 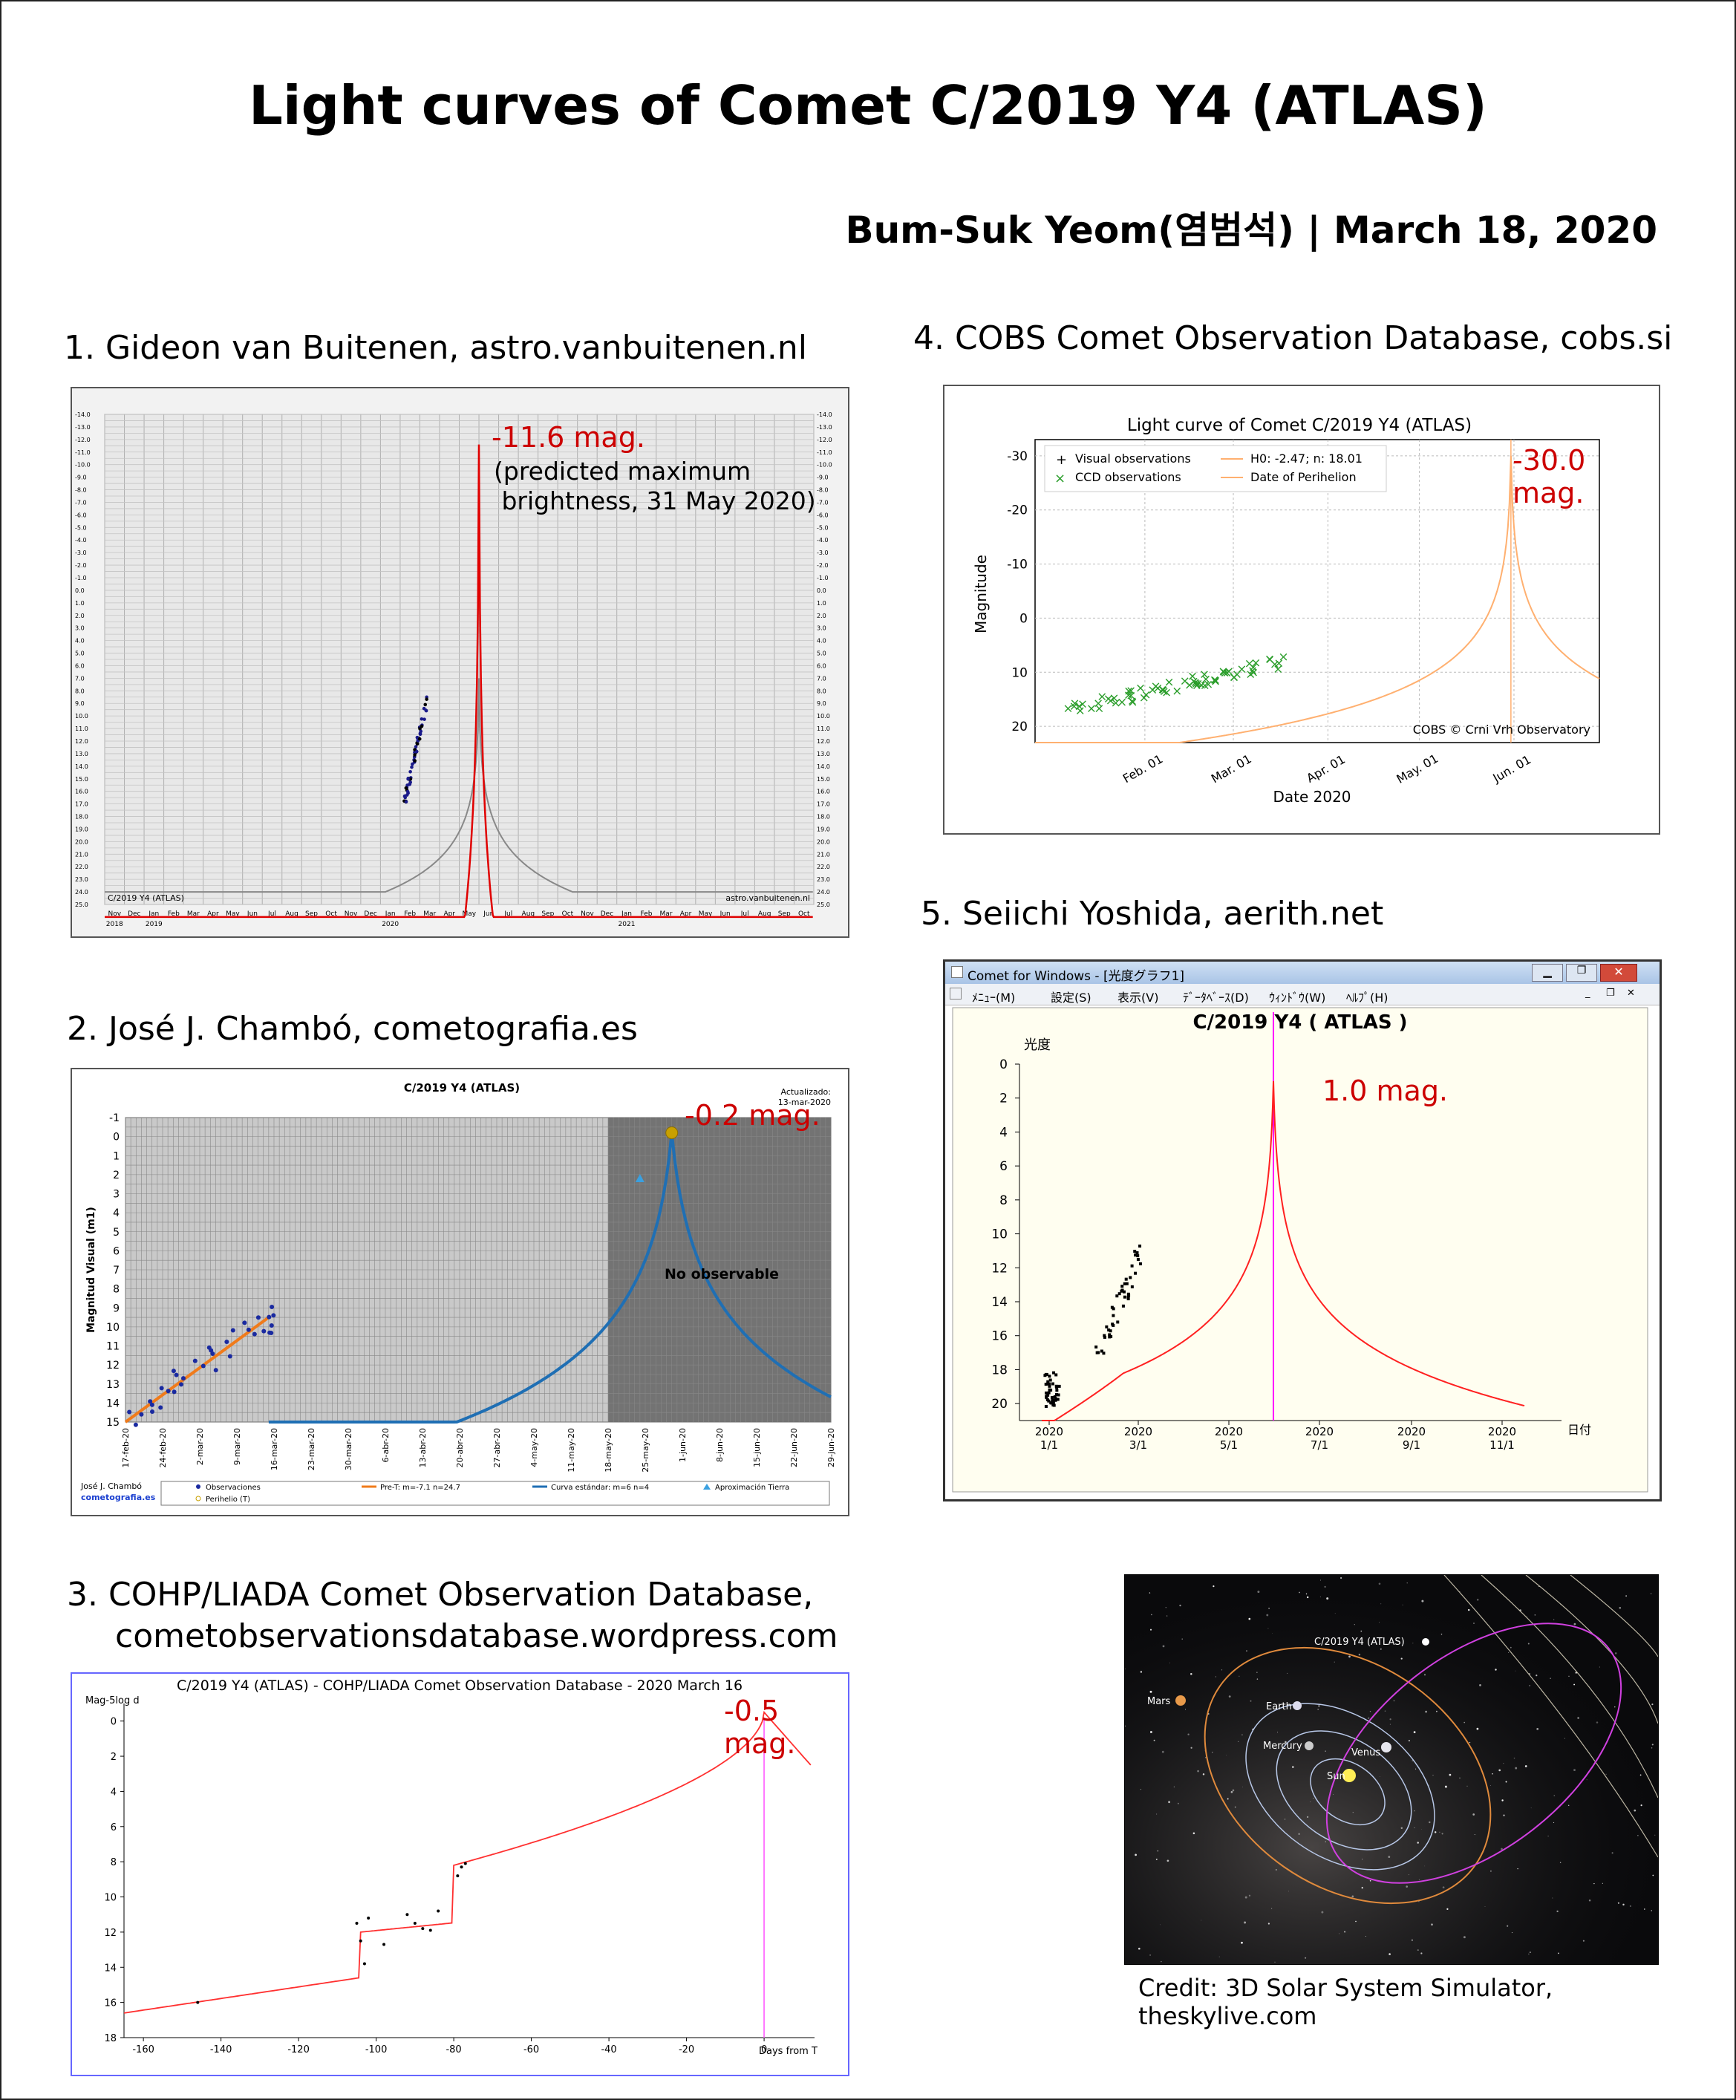 What do you see at coordinates (1618, 973) in the screenshot?
I see `close-button: ✕` at bounding box center [1618, 973].